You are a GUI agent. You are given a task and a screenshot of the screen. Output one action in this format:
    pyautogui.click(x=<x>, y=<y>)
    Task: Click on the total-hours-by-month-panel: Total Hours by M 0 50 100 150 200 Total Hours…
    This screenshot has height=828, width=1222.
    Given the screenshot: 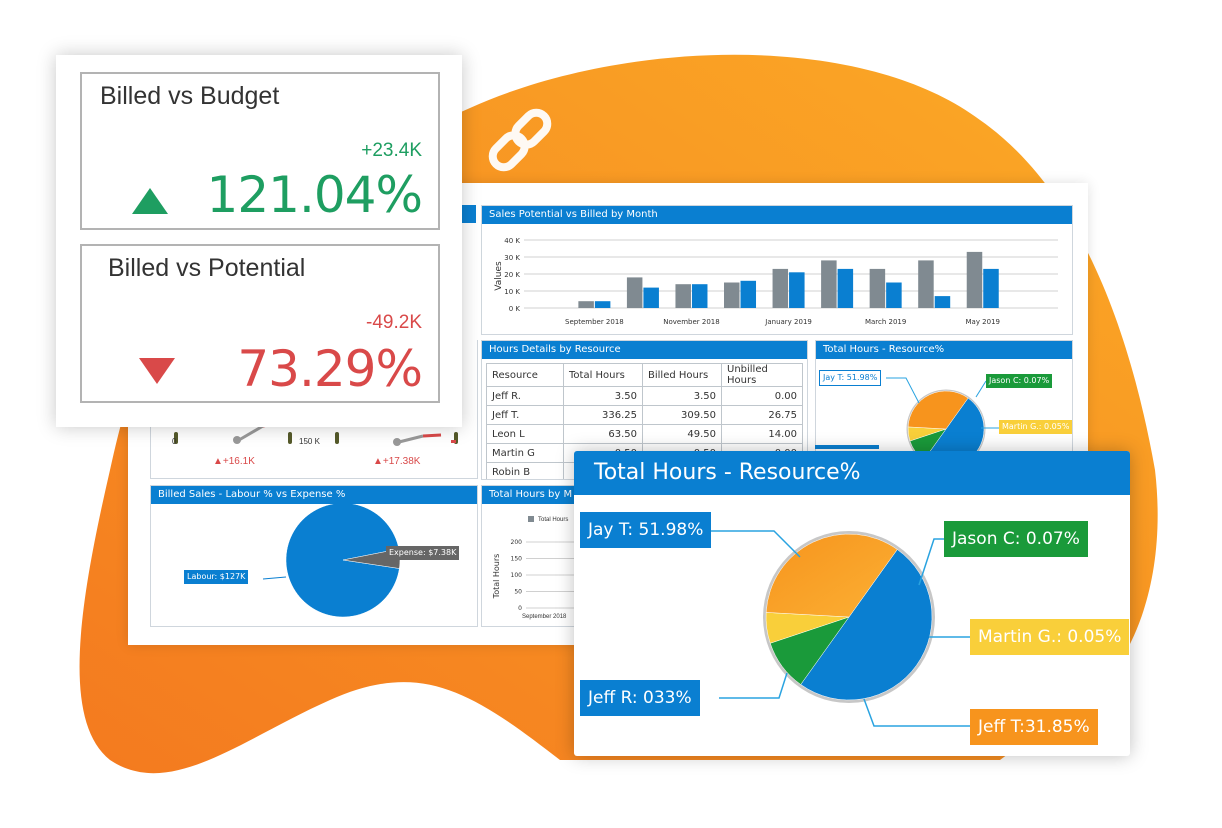 What is the action you would take?
    pyautogui.click(x=532, y=556)
    